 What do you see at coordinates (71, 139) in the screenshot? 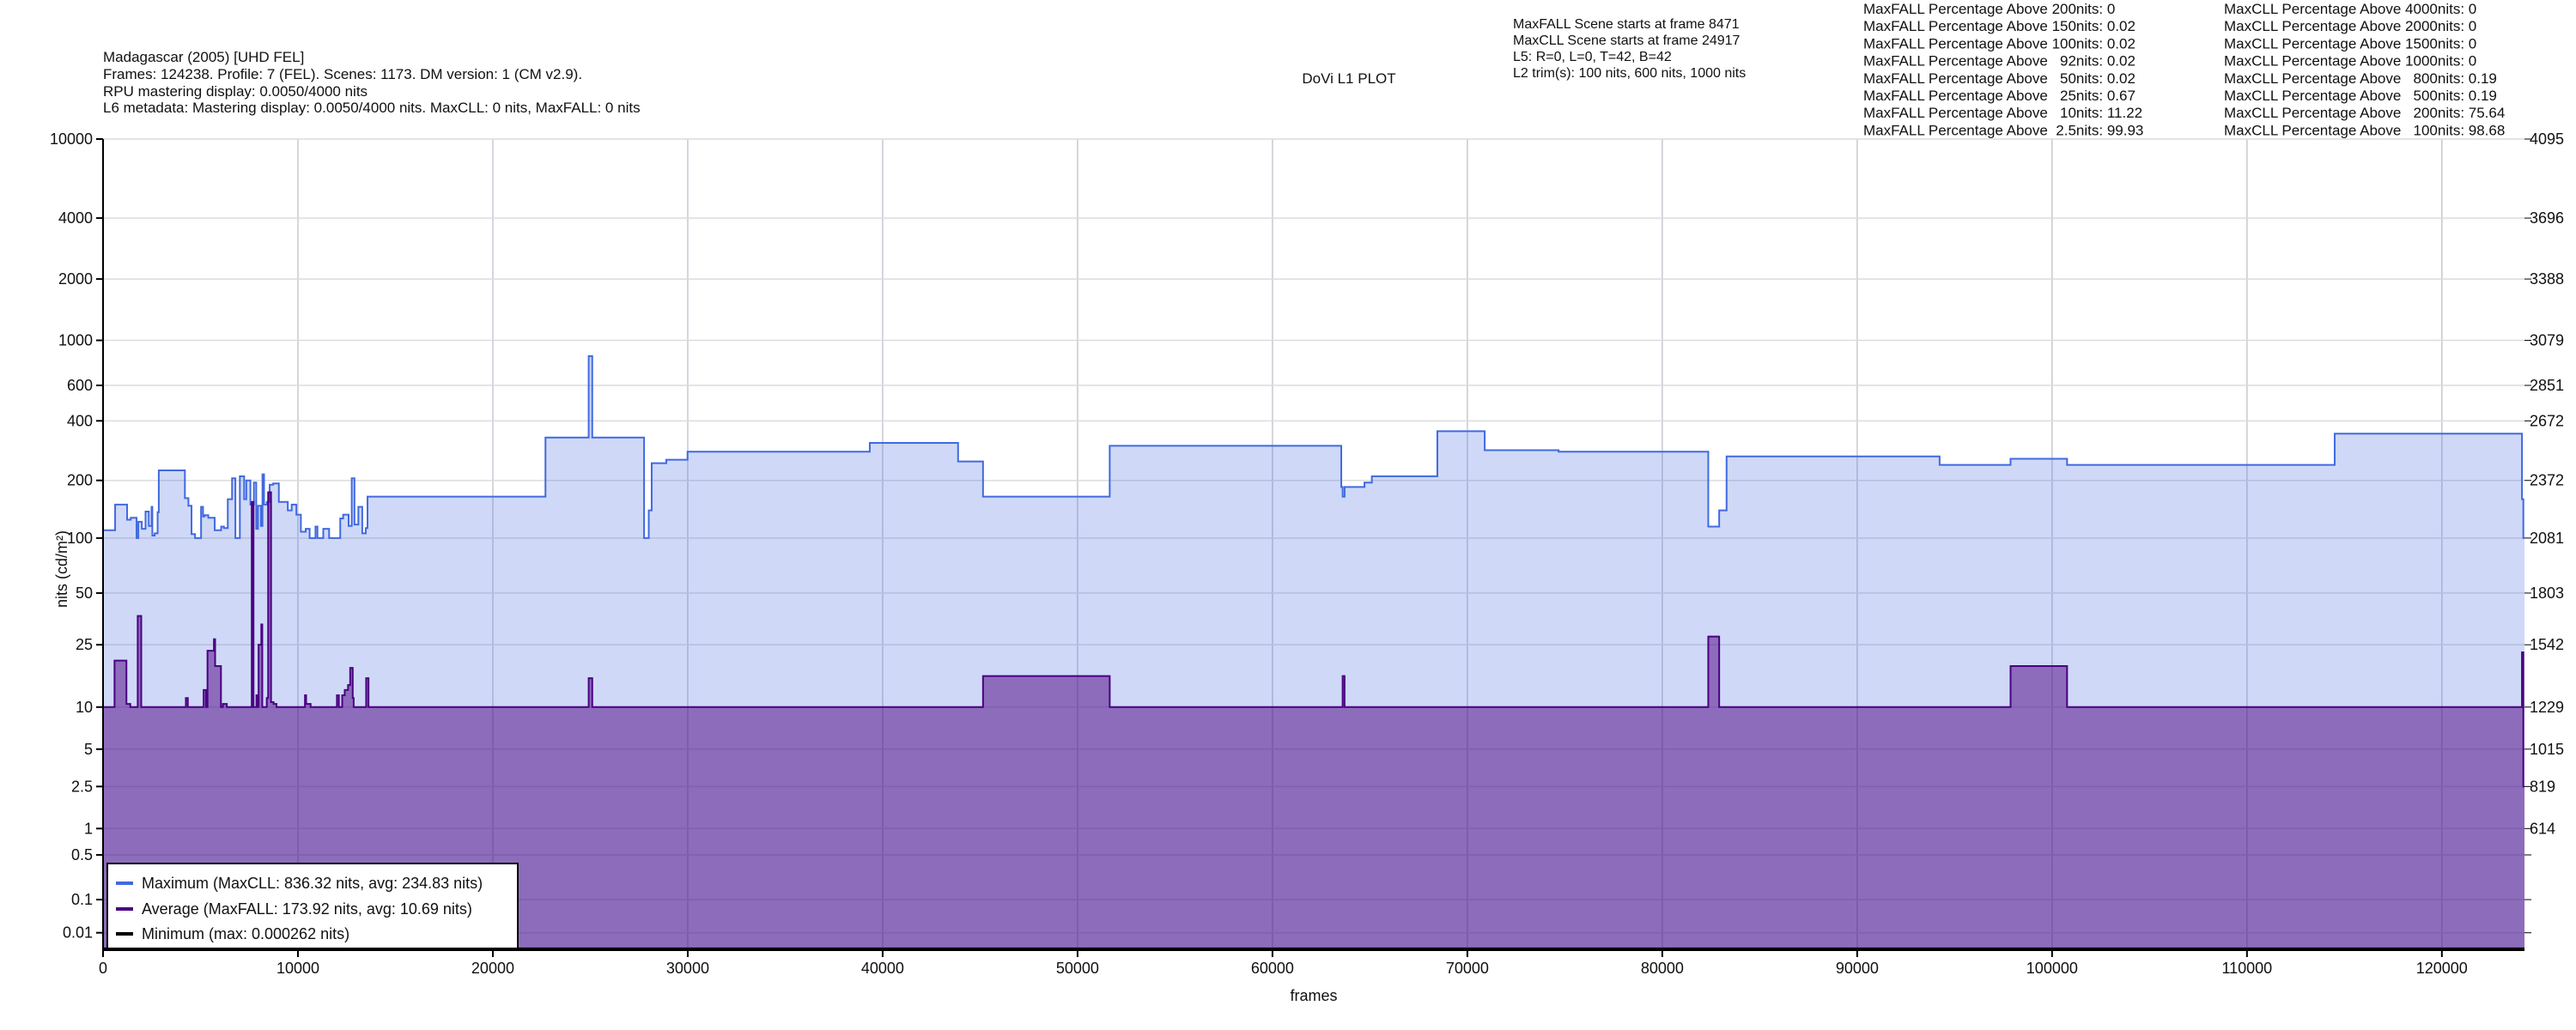
I see `y-tick-label-left: 10000` at bounding box center [71, 139].